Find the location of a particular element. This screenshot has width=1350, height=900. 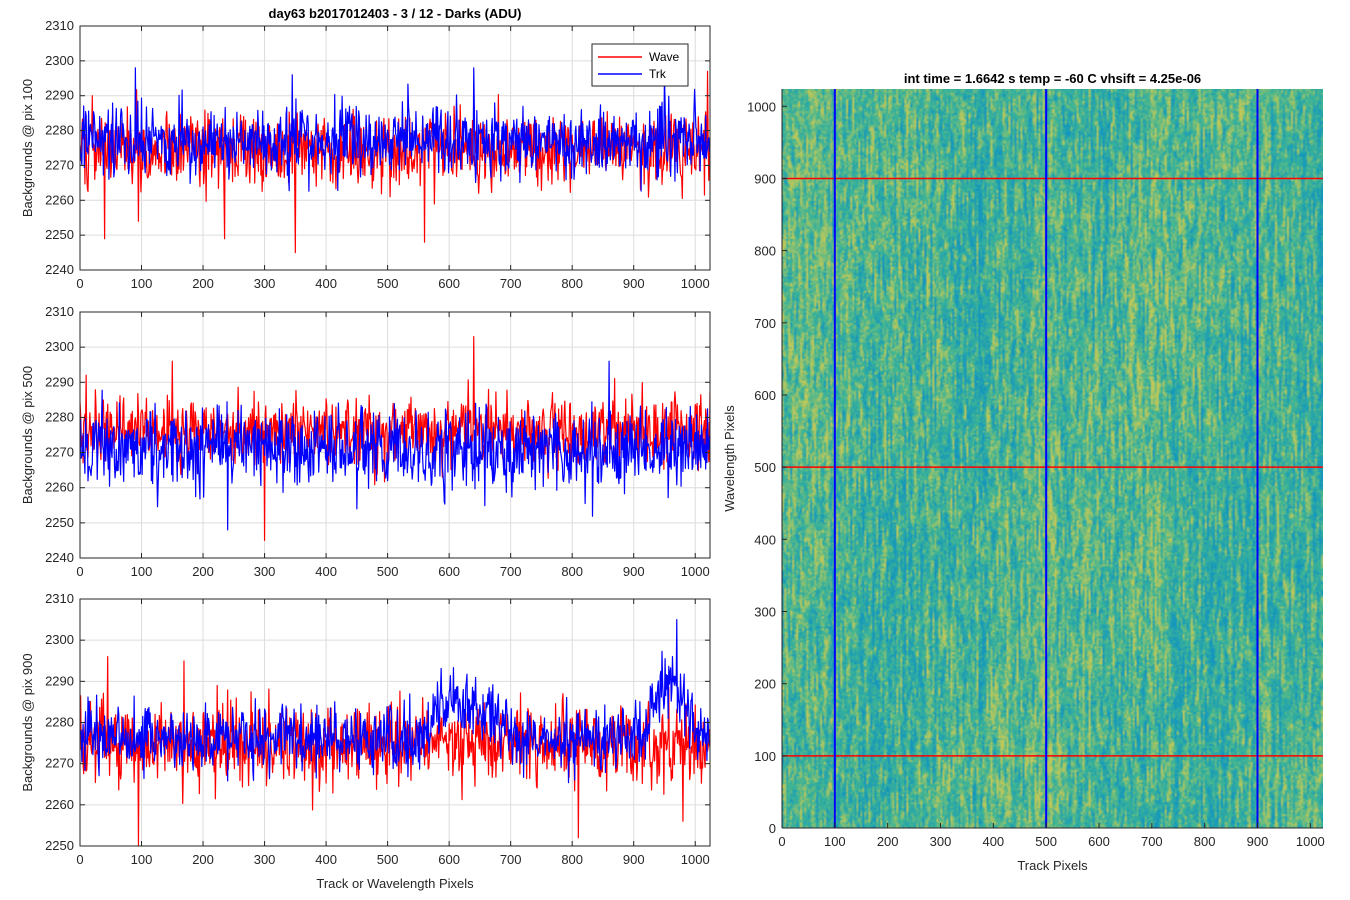

y-axis-label: Backgrounds @ pix 900 is located at coordinates (27, 722).